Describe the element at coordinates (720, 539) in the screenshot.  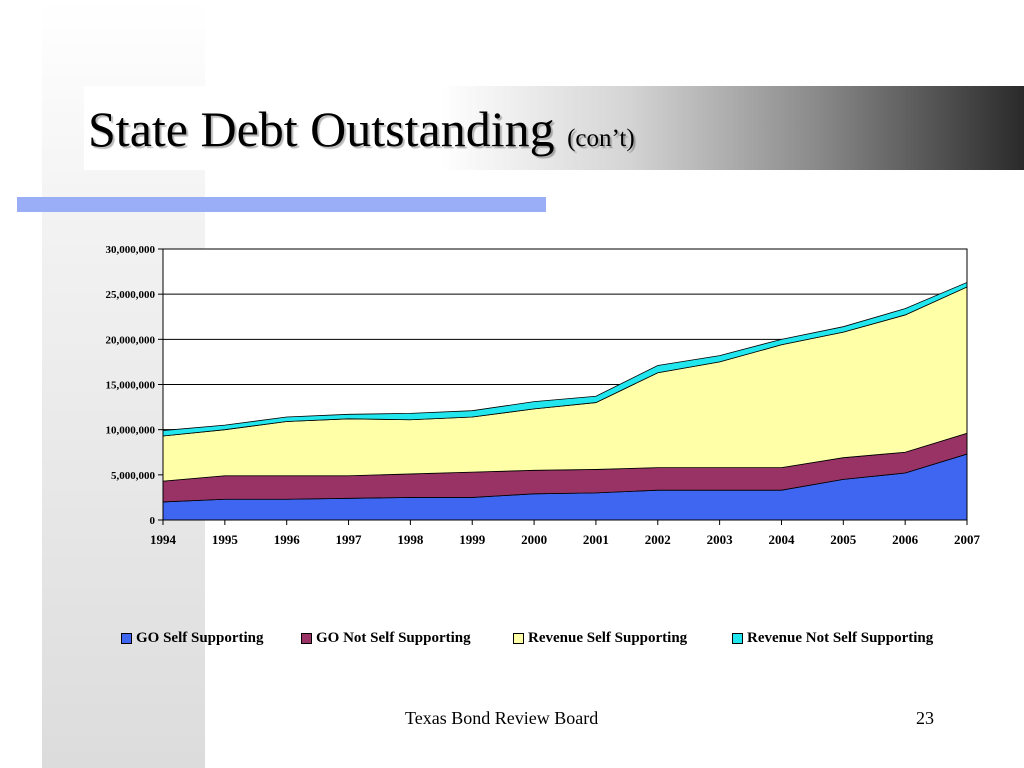
I see `x-tick-label: 2003` at that location.